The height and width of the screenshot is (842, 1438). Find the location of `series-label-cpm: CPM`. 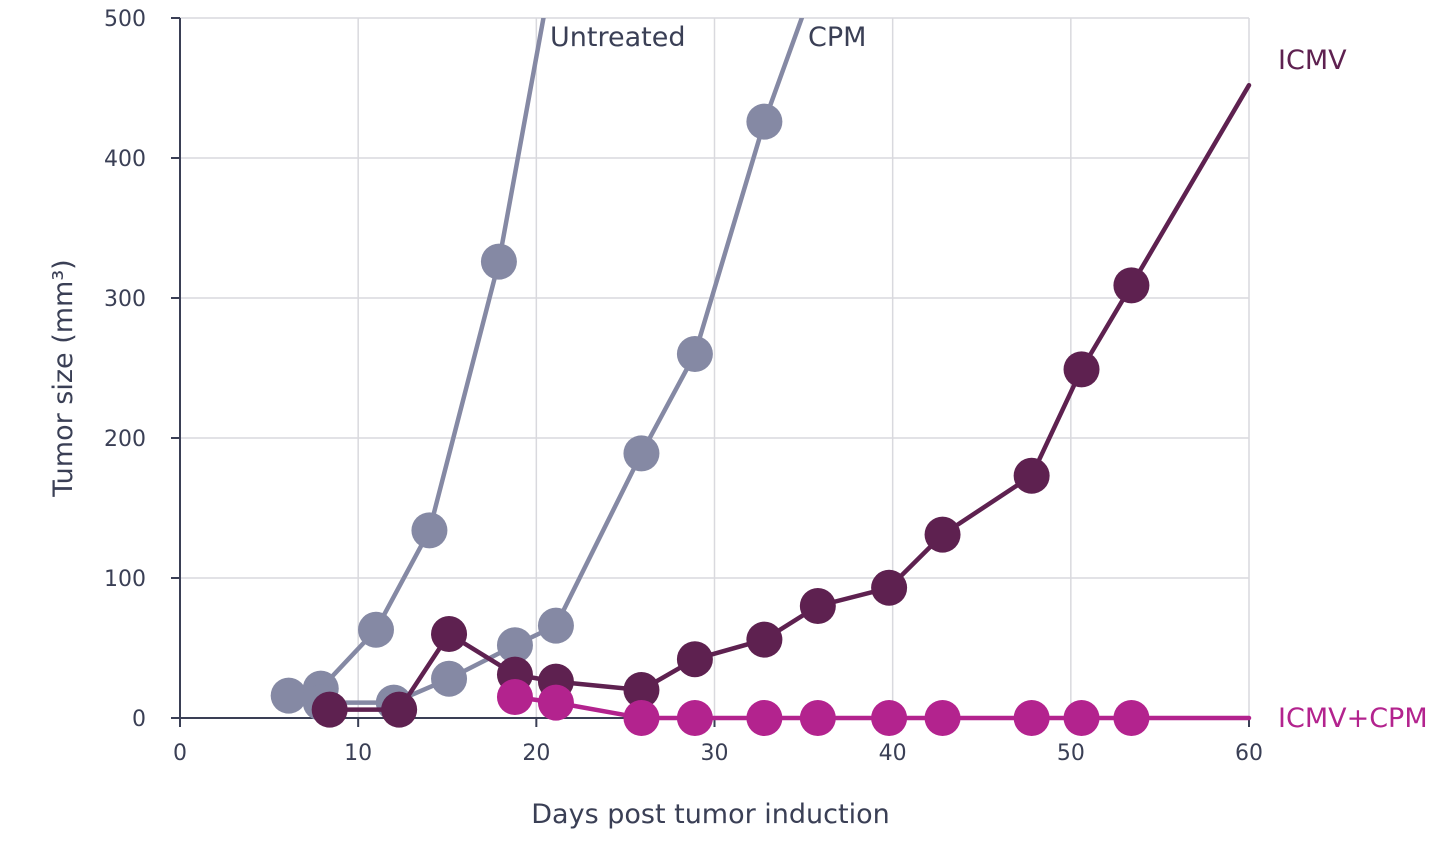

series-label-cpm: CPM is located at coordinates (837, 37).